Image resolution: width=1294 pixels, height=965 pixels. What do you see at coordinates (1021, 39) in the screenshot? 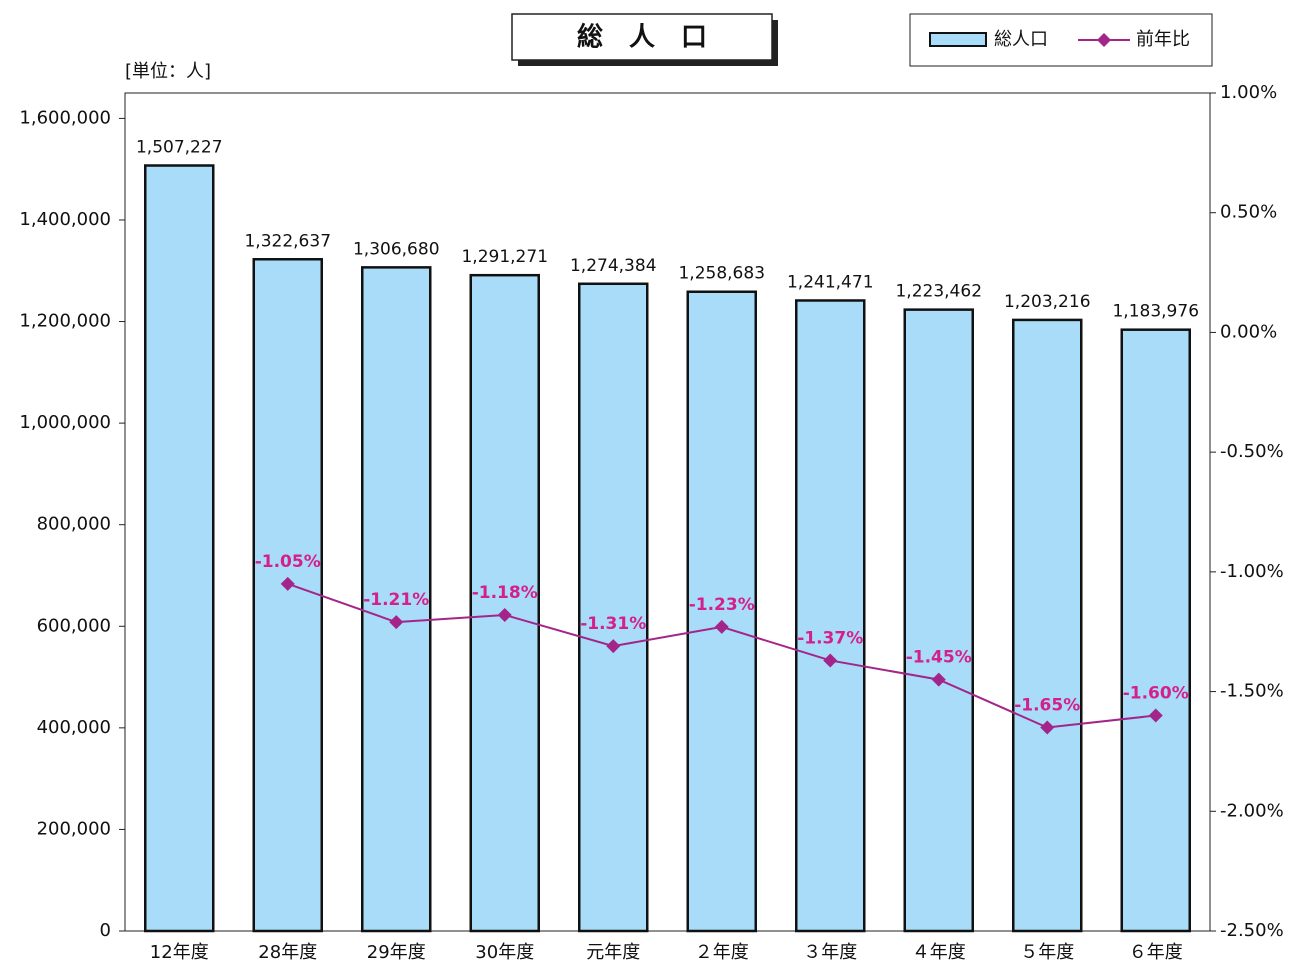
I see `legend-label: 総人口` at bounding box center [1021, 39].